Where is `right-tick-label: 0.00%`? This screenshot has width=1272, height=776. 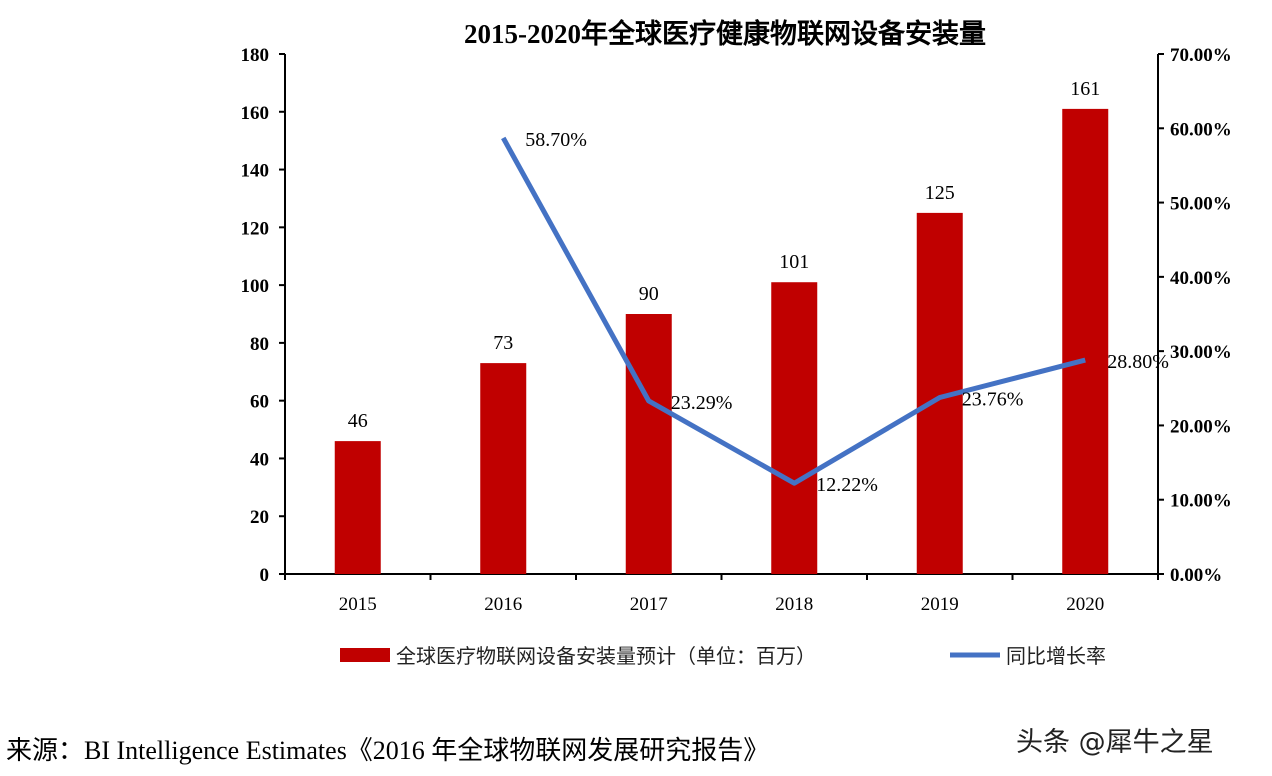
right-tick-label: 0.00% is located at coordinates (1196, 575).